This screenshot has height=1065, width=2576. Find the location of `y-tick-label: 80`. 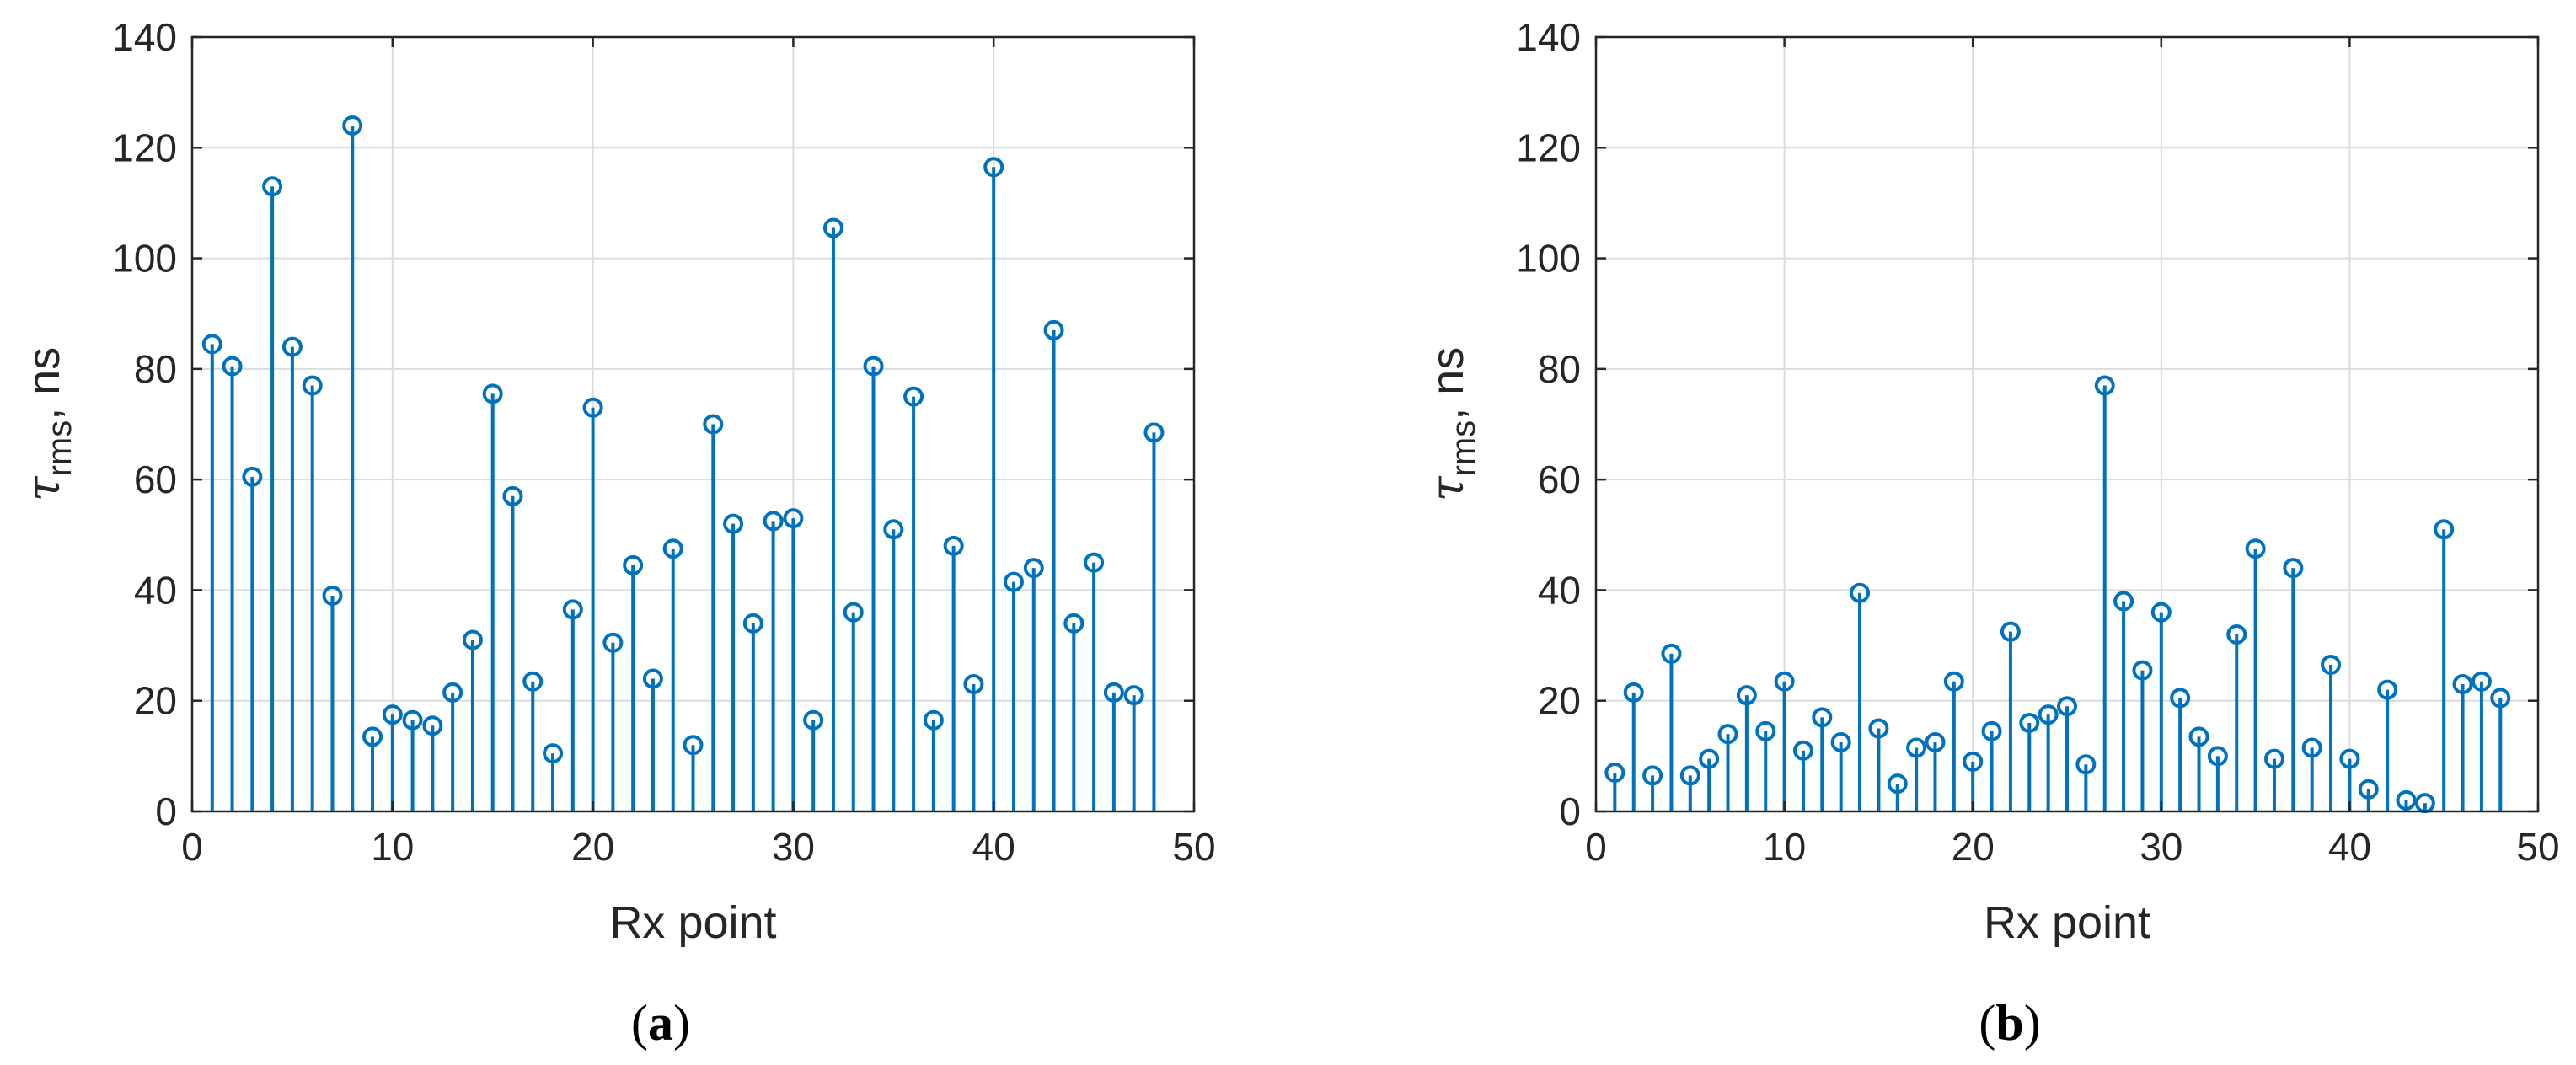

y-tick-label: 80 is located at coordinates (156, 369).